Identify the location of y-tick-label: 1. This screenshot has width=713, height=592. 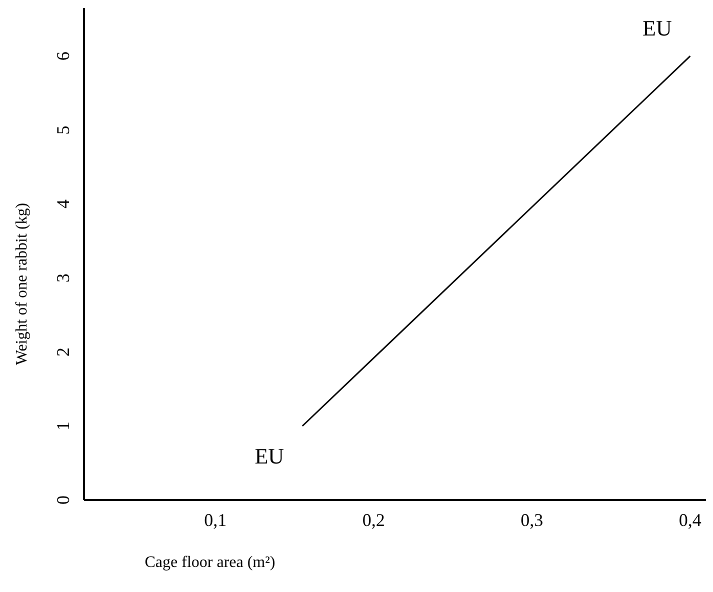
(63, 426).